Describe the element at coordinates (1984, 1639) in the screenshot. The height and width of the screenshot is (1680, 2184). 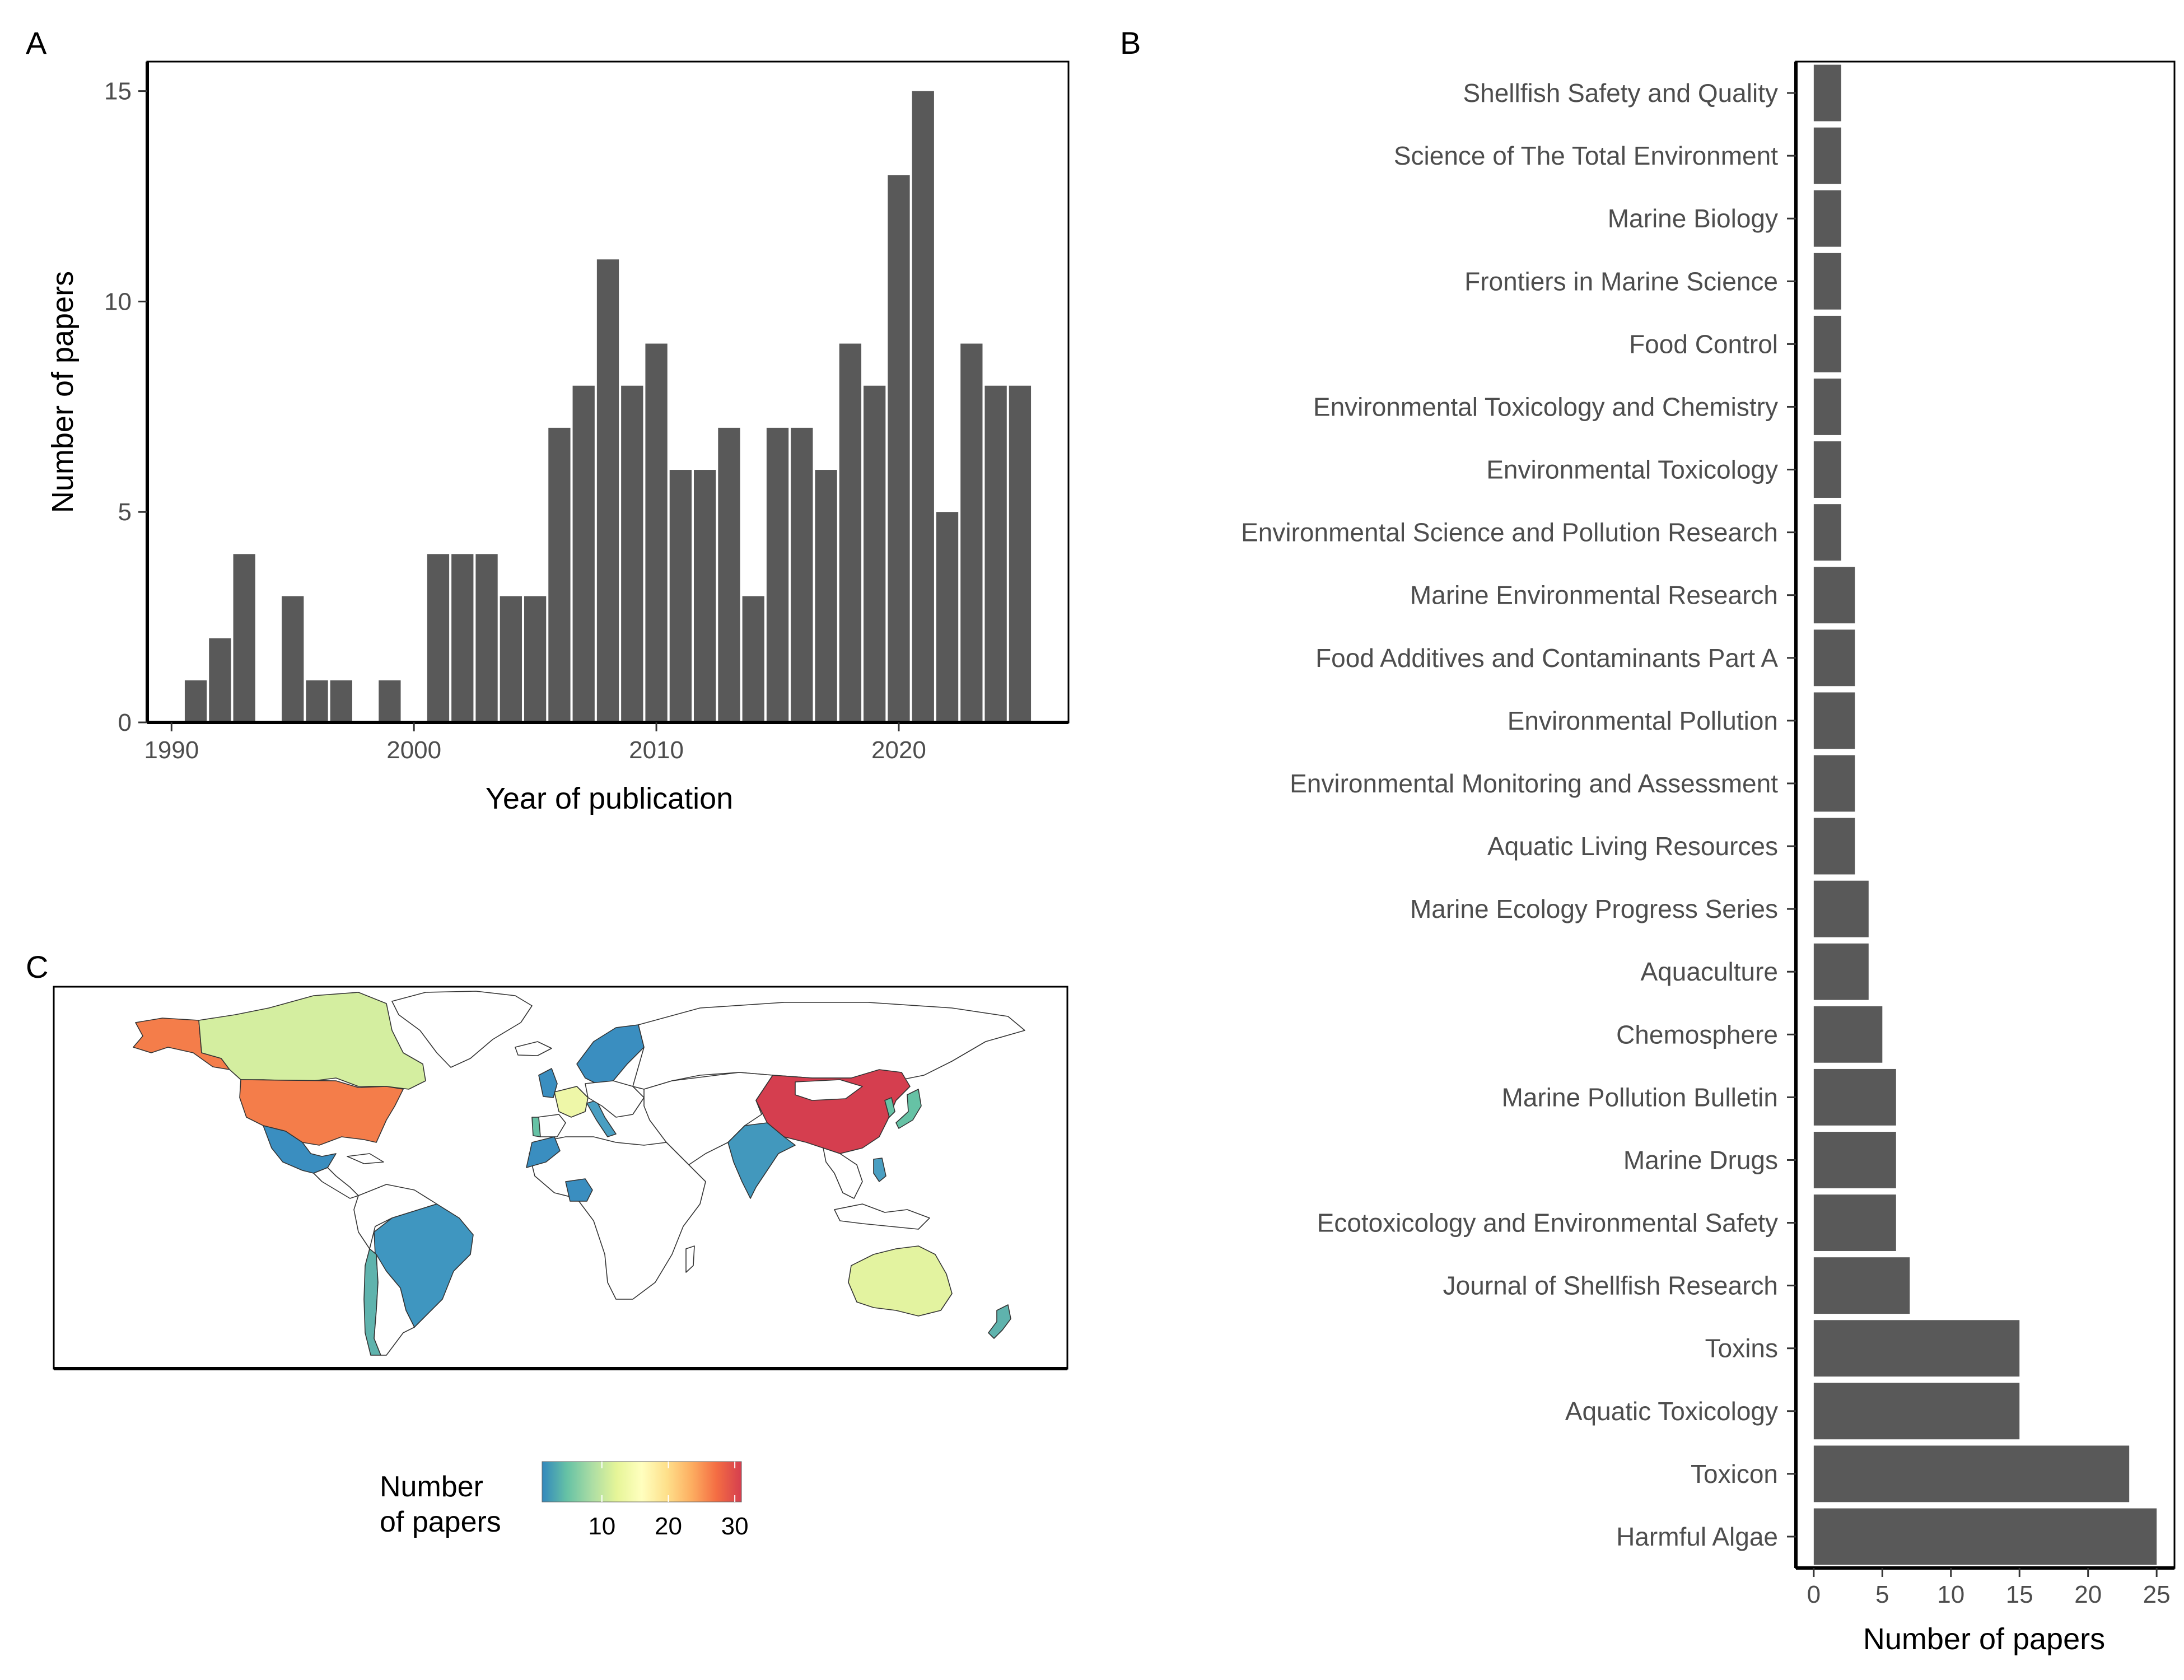
I see `panel-b-x-axis-title: Number of papers` at that location.